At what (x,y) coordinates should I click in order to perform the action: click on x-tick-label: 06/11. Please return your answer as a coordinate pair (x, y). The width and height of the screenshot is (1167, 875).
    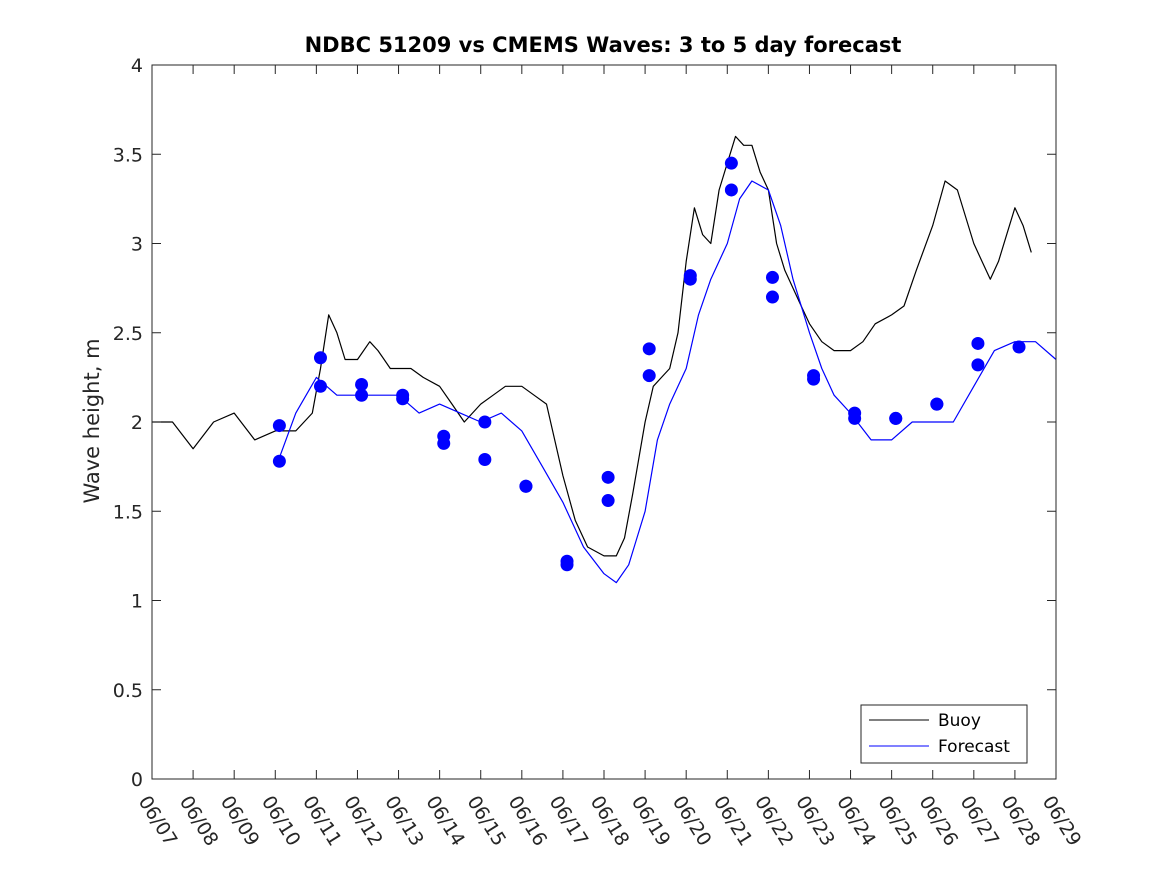
    Looking at the image, I should click on (322, 821).